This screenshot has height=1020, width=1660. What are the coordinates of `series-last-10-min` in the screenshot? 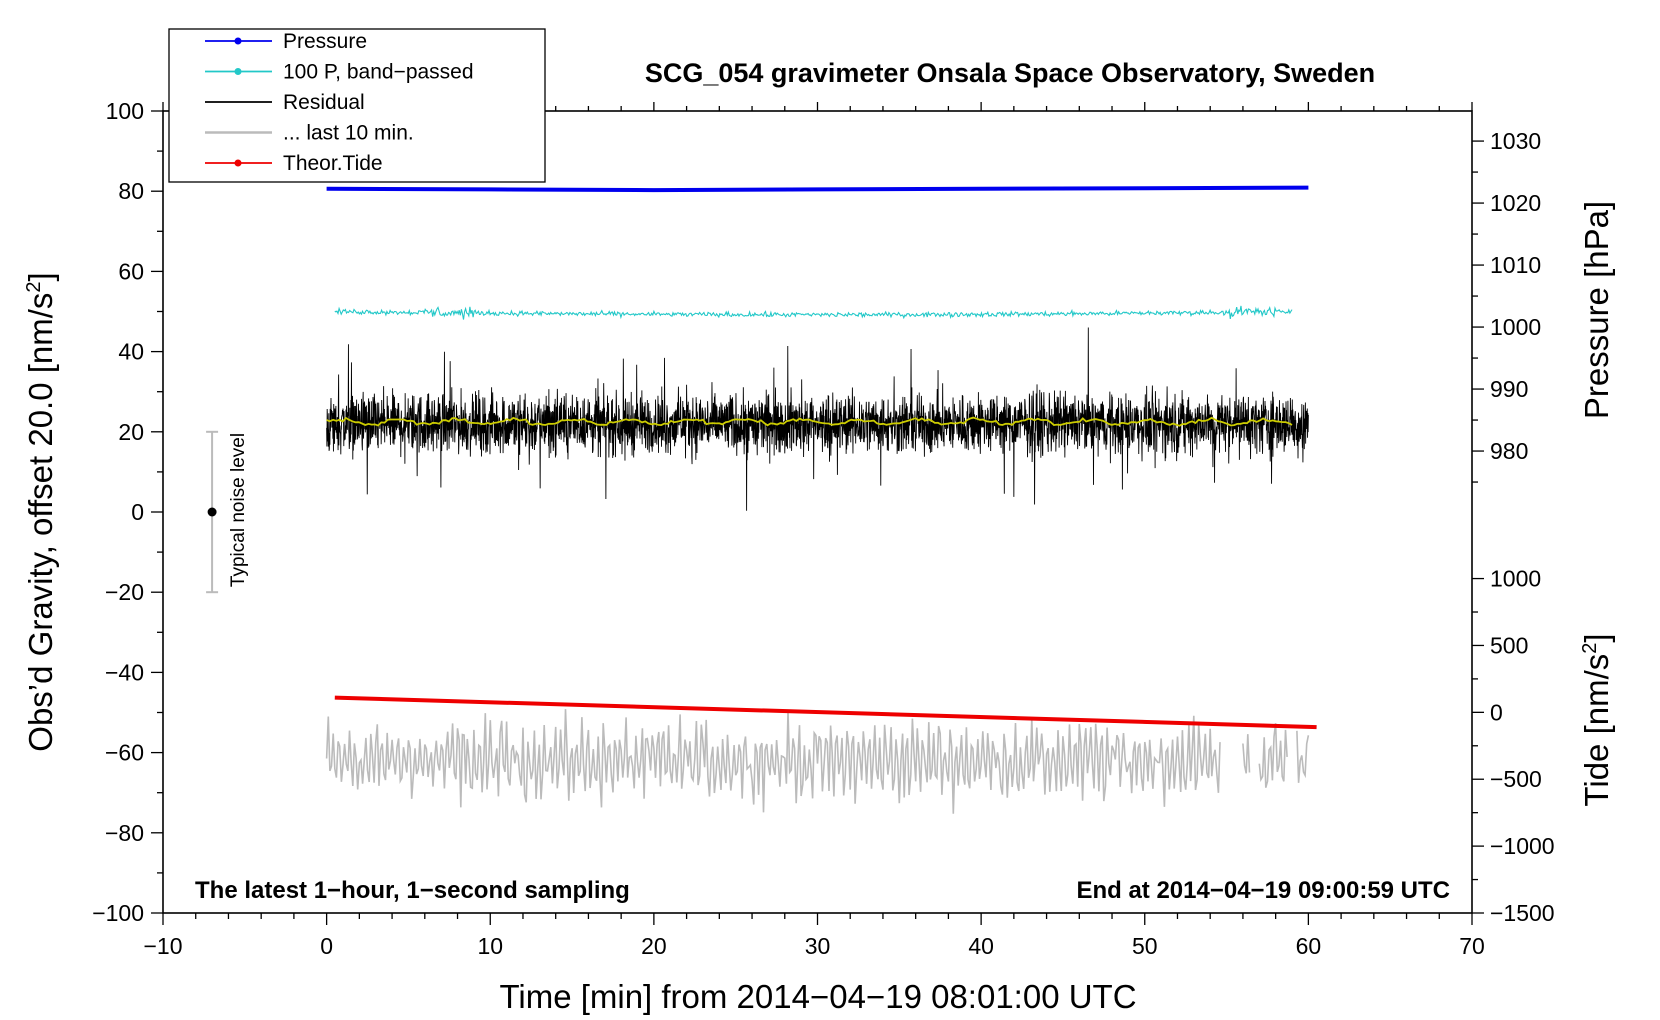 It's located at (817, 761).